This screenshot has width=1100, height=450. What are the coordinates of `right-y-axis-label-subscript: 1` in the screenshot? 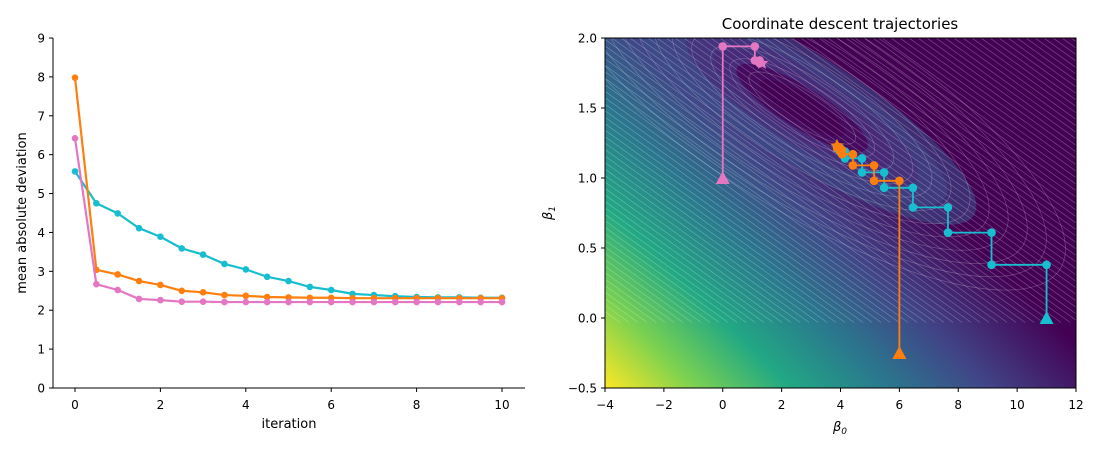 It's located at (553, 209).